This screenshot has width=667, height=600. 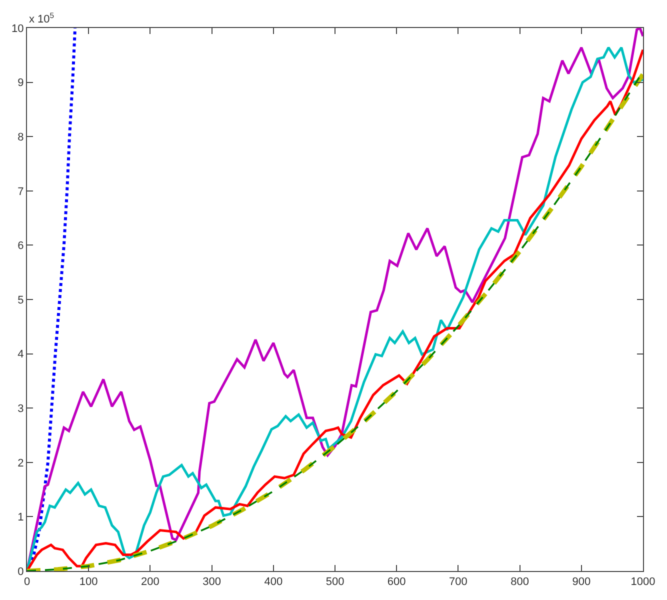 I want to click on x-tick-label: 100, so click(x=88, y=582).